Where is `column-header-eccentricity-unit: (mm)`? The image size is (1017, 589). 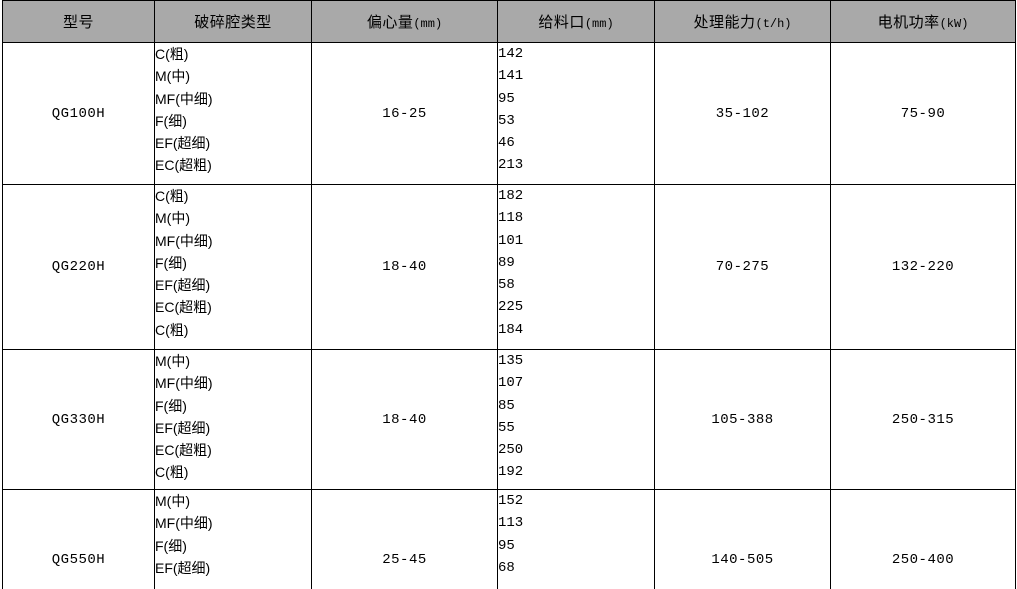 column-header-eccentricity-unit: (mm) is located at coordinates (428, 24).